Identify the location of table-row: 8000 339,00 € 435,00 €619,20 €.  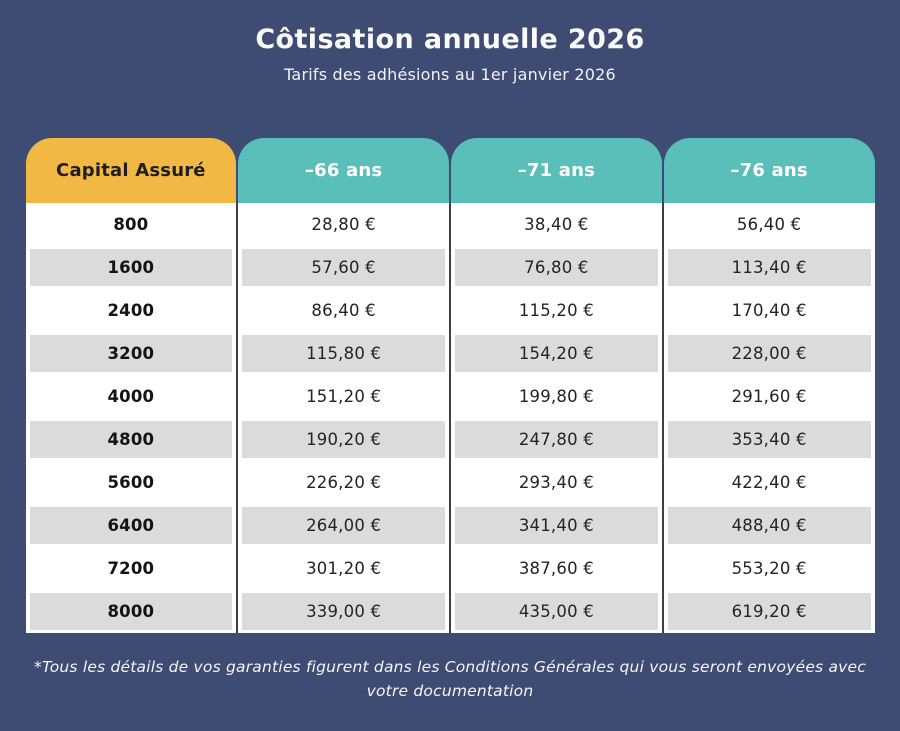
(450, 612).